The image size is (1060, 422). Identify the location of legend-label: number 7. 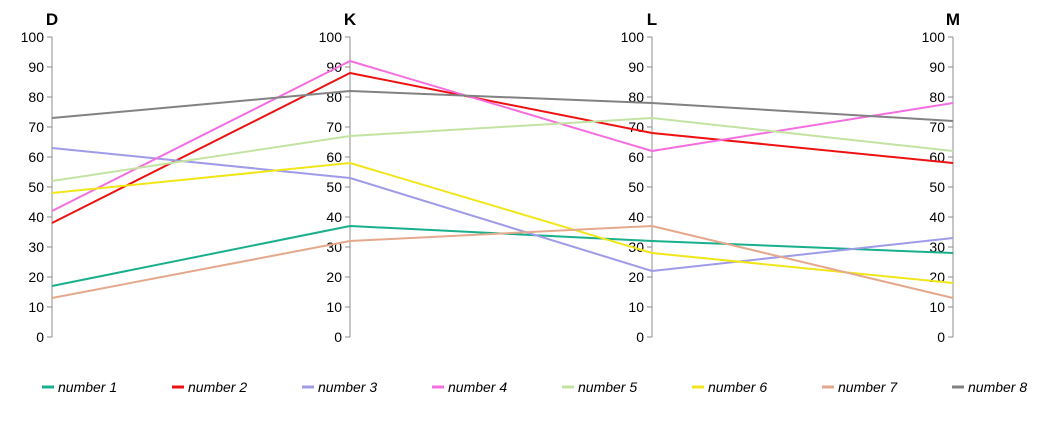
(868, 387).